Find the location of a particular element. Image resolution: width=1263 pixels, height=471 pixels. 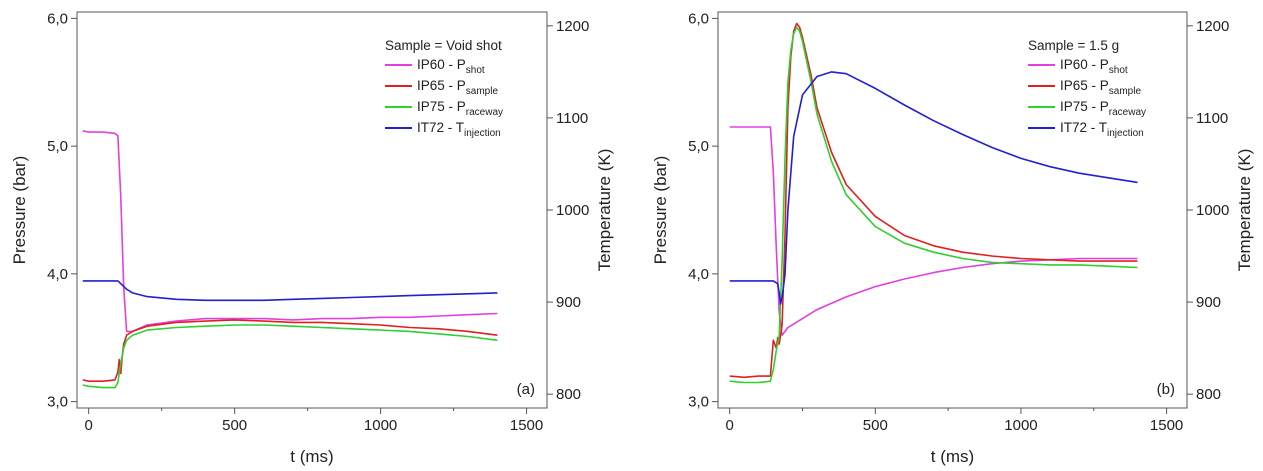

panel-tag: (a) is located at coordinates (526, 389).